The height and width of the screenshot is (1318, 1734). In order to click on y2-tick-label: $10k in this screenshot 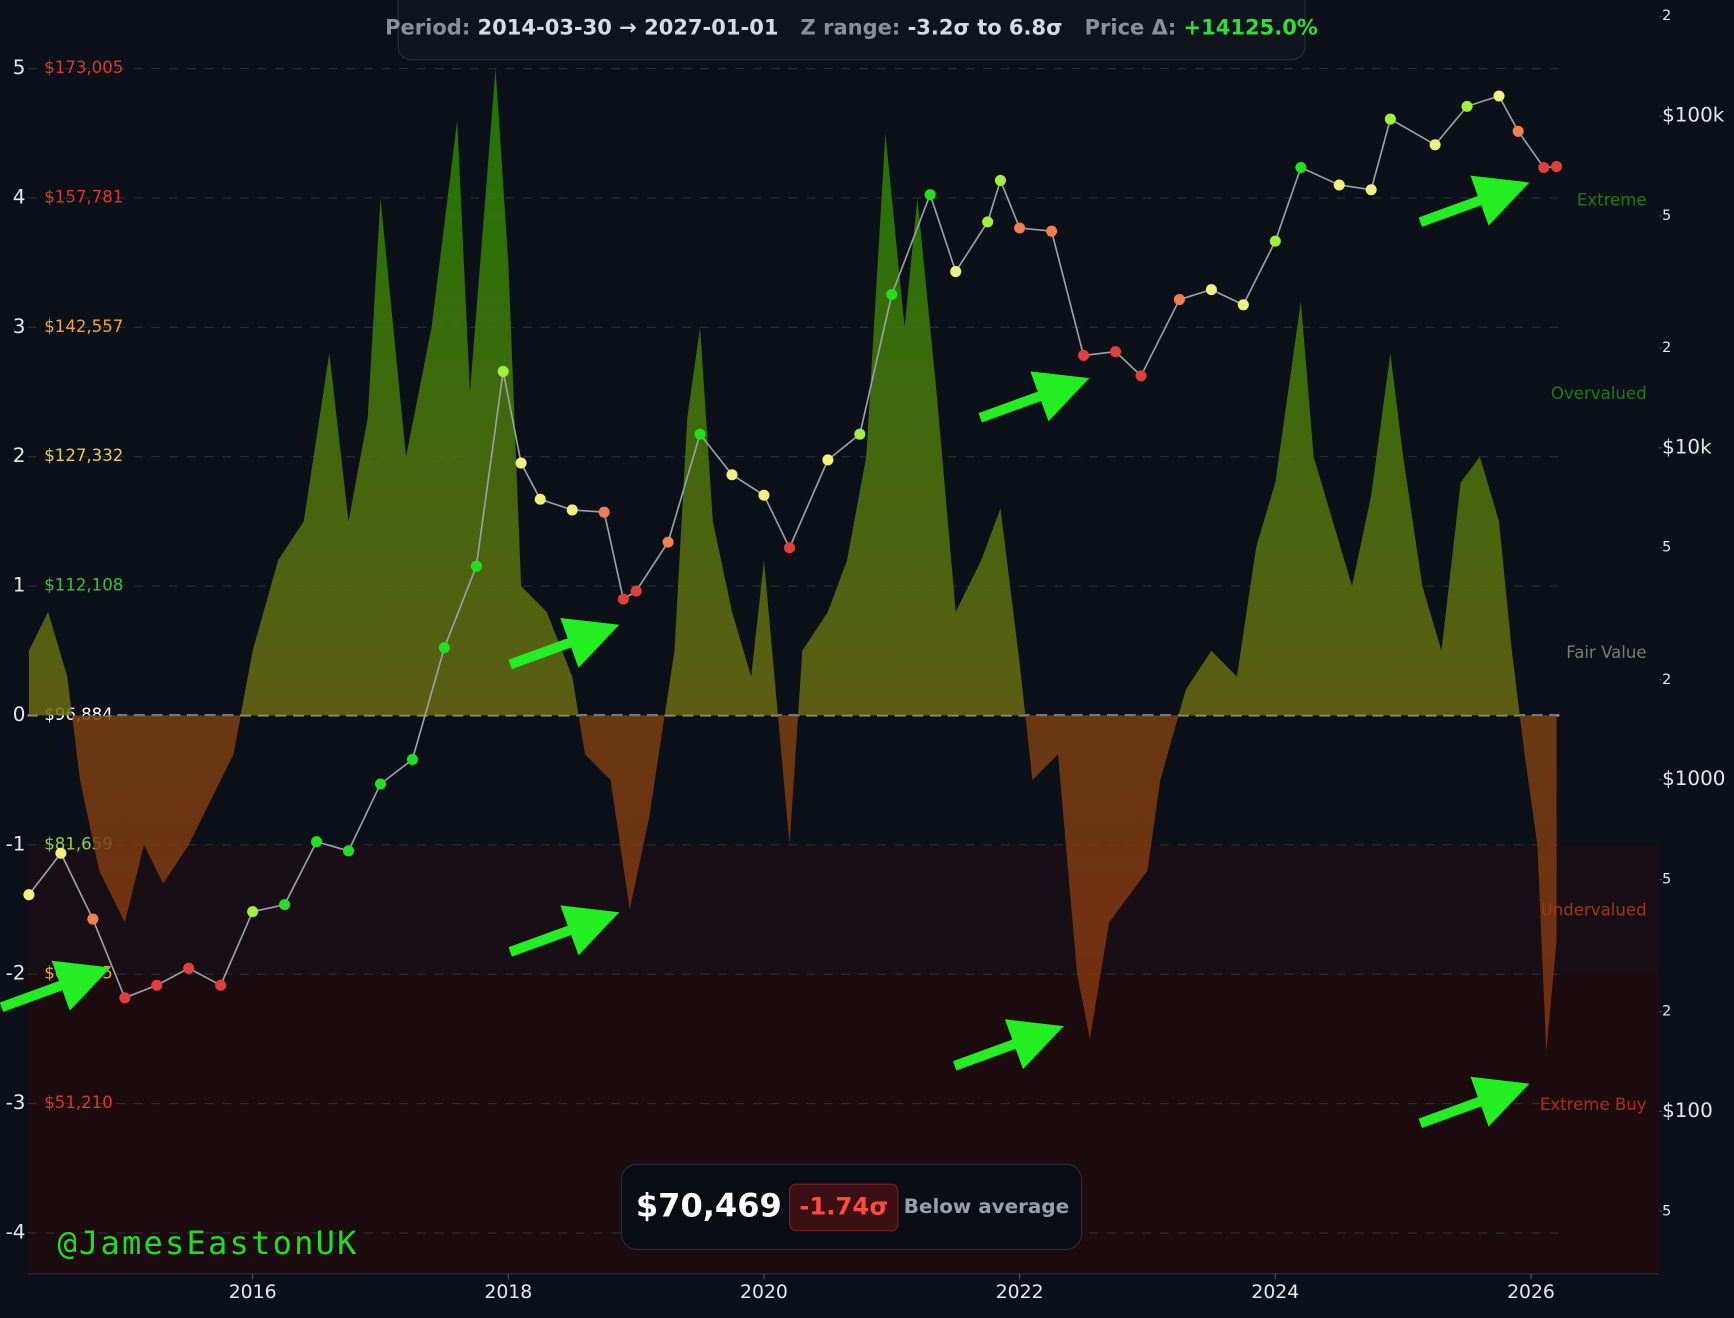, I will do `click(1687, 446)`.